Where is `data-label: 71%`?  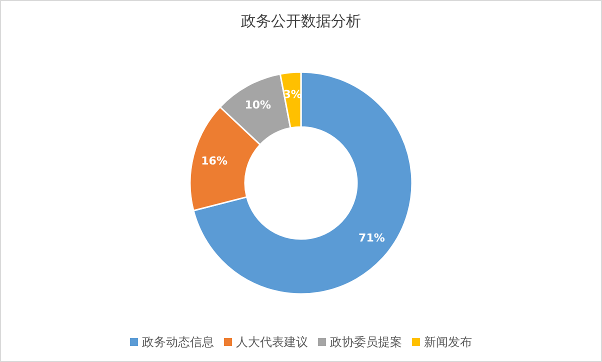
data-label: 71% is located at coordinates (371, 238).